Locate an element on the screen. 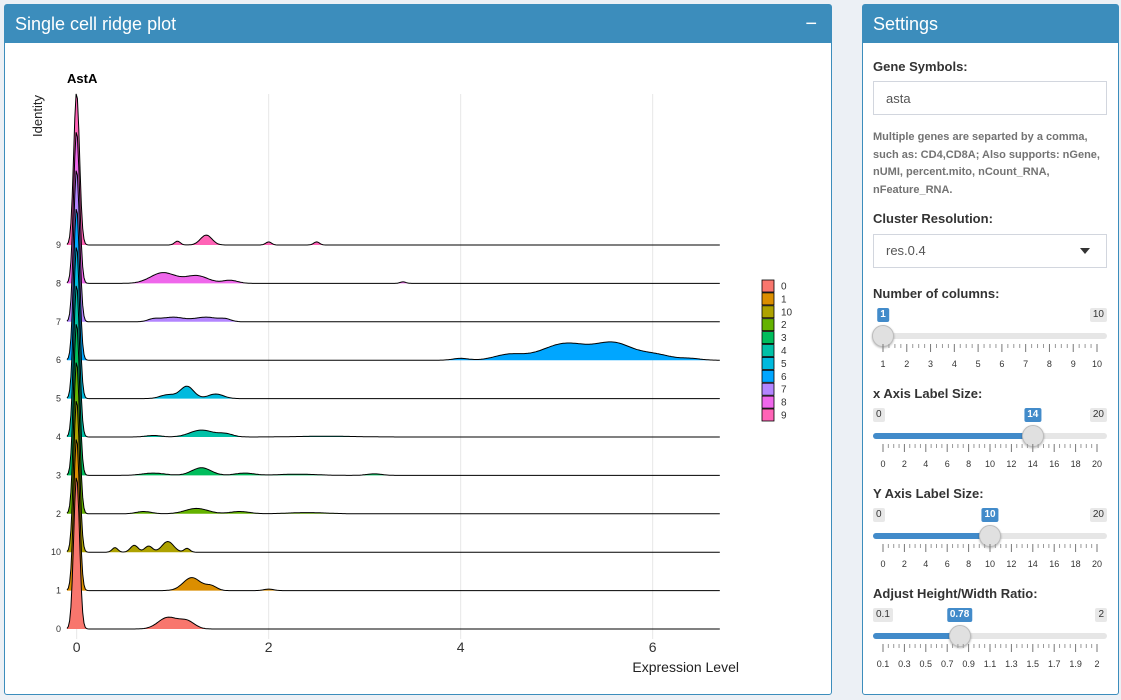  num-columns-slider: 10 1 1 2 3 4 5 6 7 8 9 10 is located at coordinates (990, 343).